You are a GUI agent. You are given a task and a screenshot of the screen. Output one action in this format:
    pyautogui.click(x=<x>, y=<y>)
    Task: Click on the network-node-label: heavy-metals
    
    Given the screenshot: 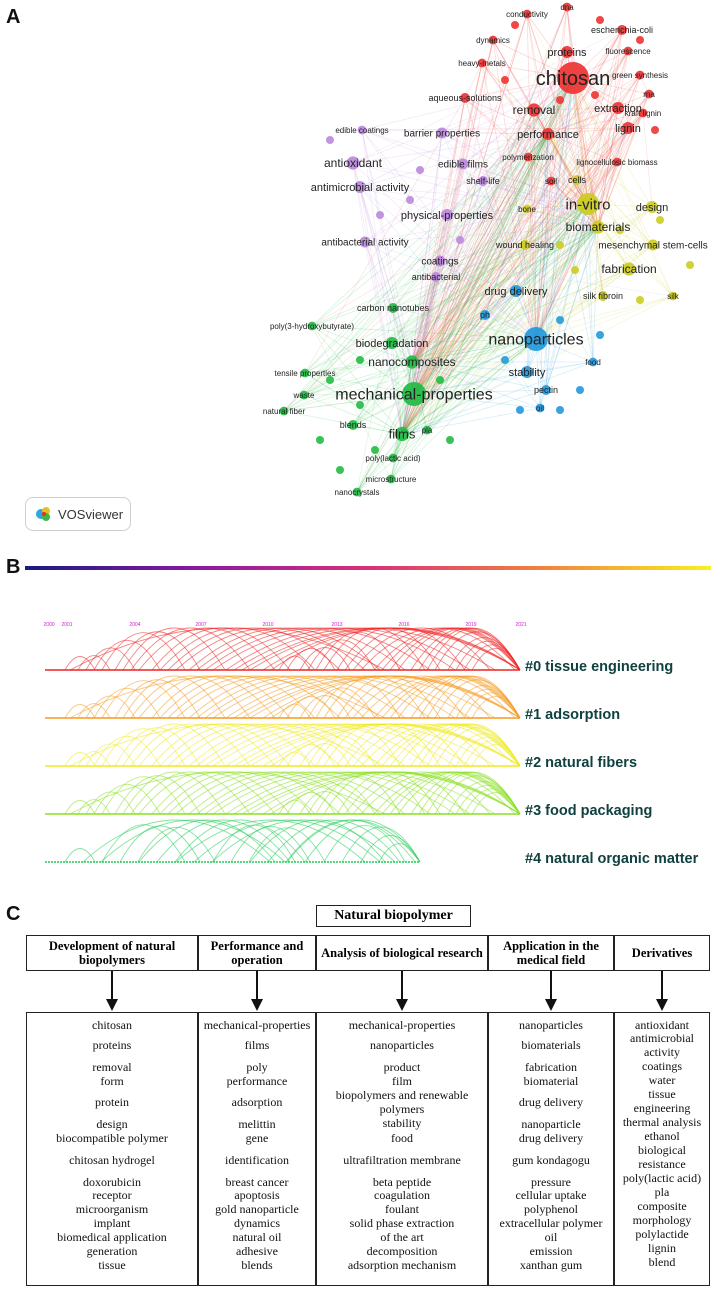 What is the action you would take?
    pyautogui.click(x=482, y=63)
    